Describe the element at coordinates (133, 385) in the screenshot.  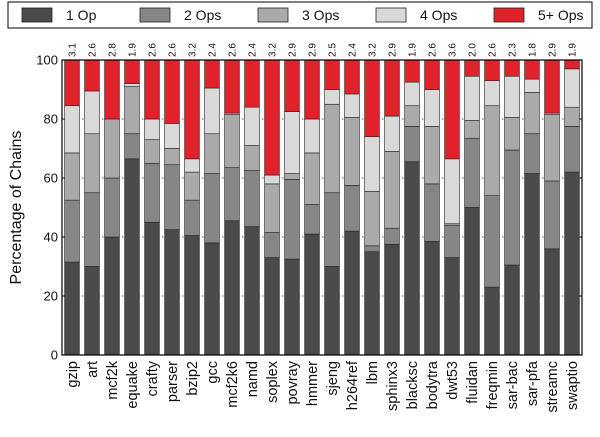
I see `x-tick-label: equake` at that location.